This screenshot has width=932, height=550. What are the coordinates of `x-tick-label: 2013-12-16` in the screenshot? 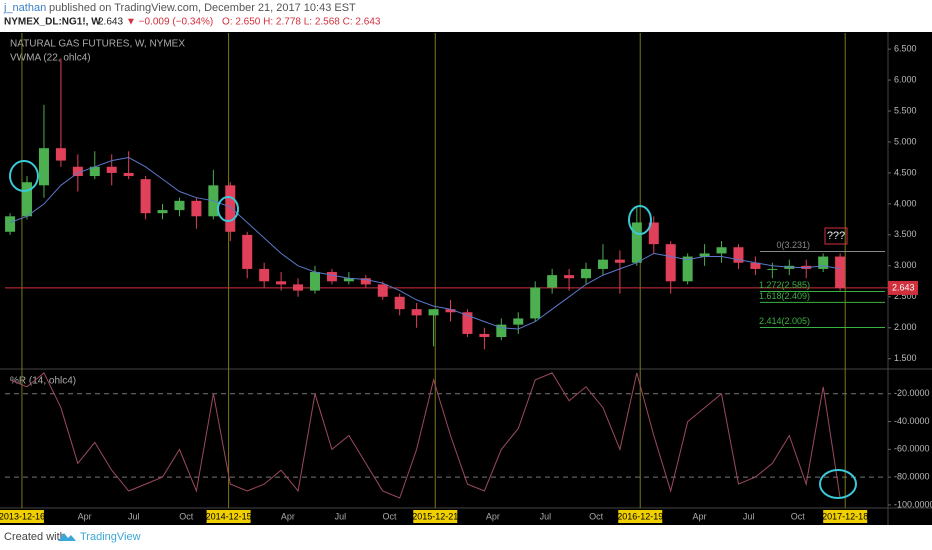 It's located at (22, 516).